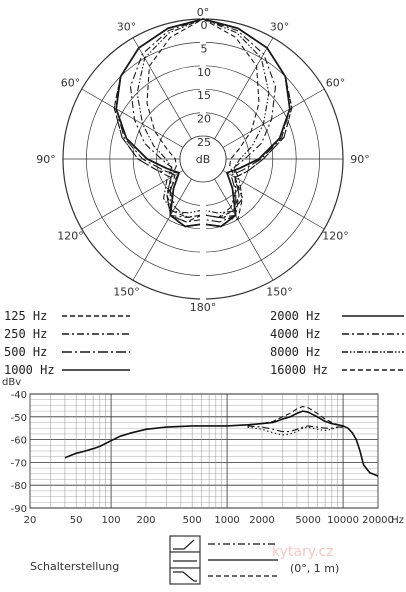  What do you see at coordinates (185, 576) in the screenshot?
I see `rolloff-icon` at bounding box center [185, 576].